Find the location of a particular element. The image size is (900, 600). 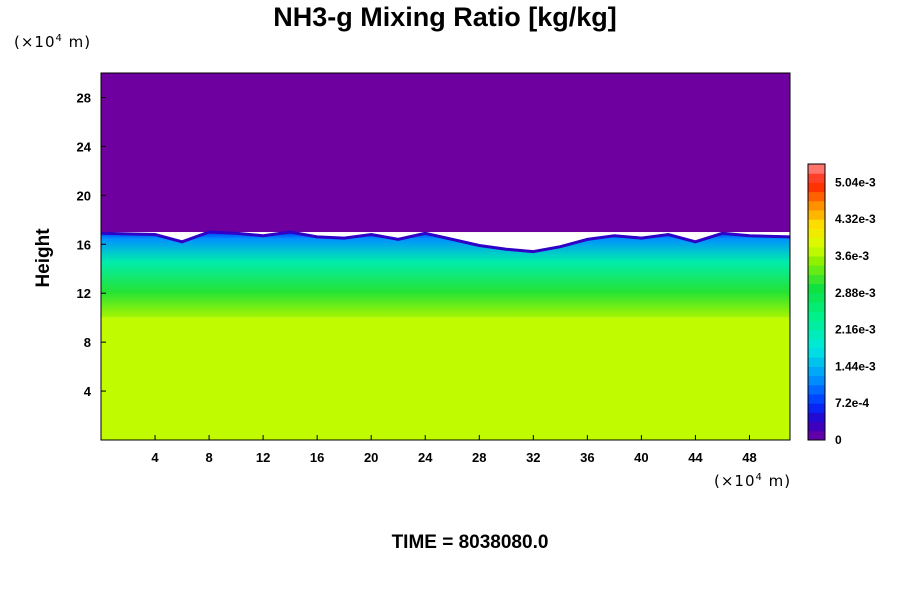

x-tick-label: 24 is located at coordinates (425, 457).